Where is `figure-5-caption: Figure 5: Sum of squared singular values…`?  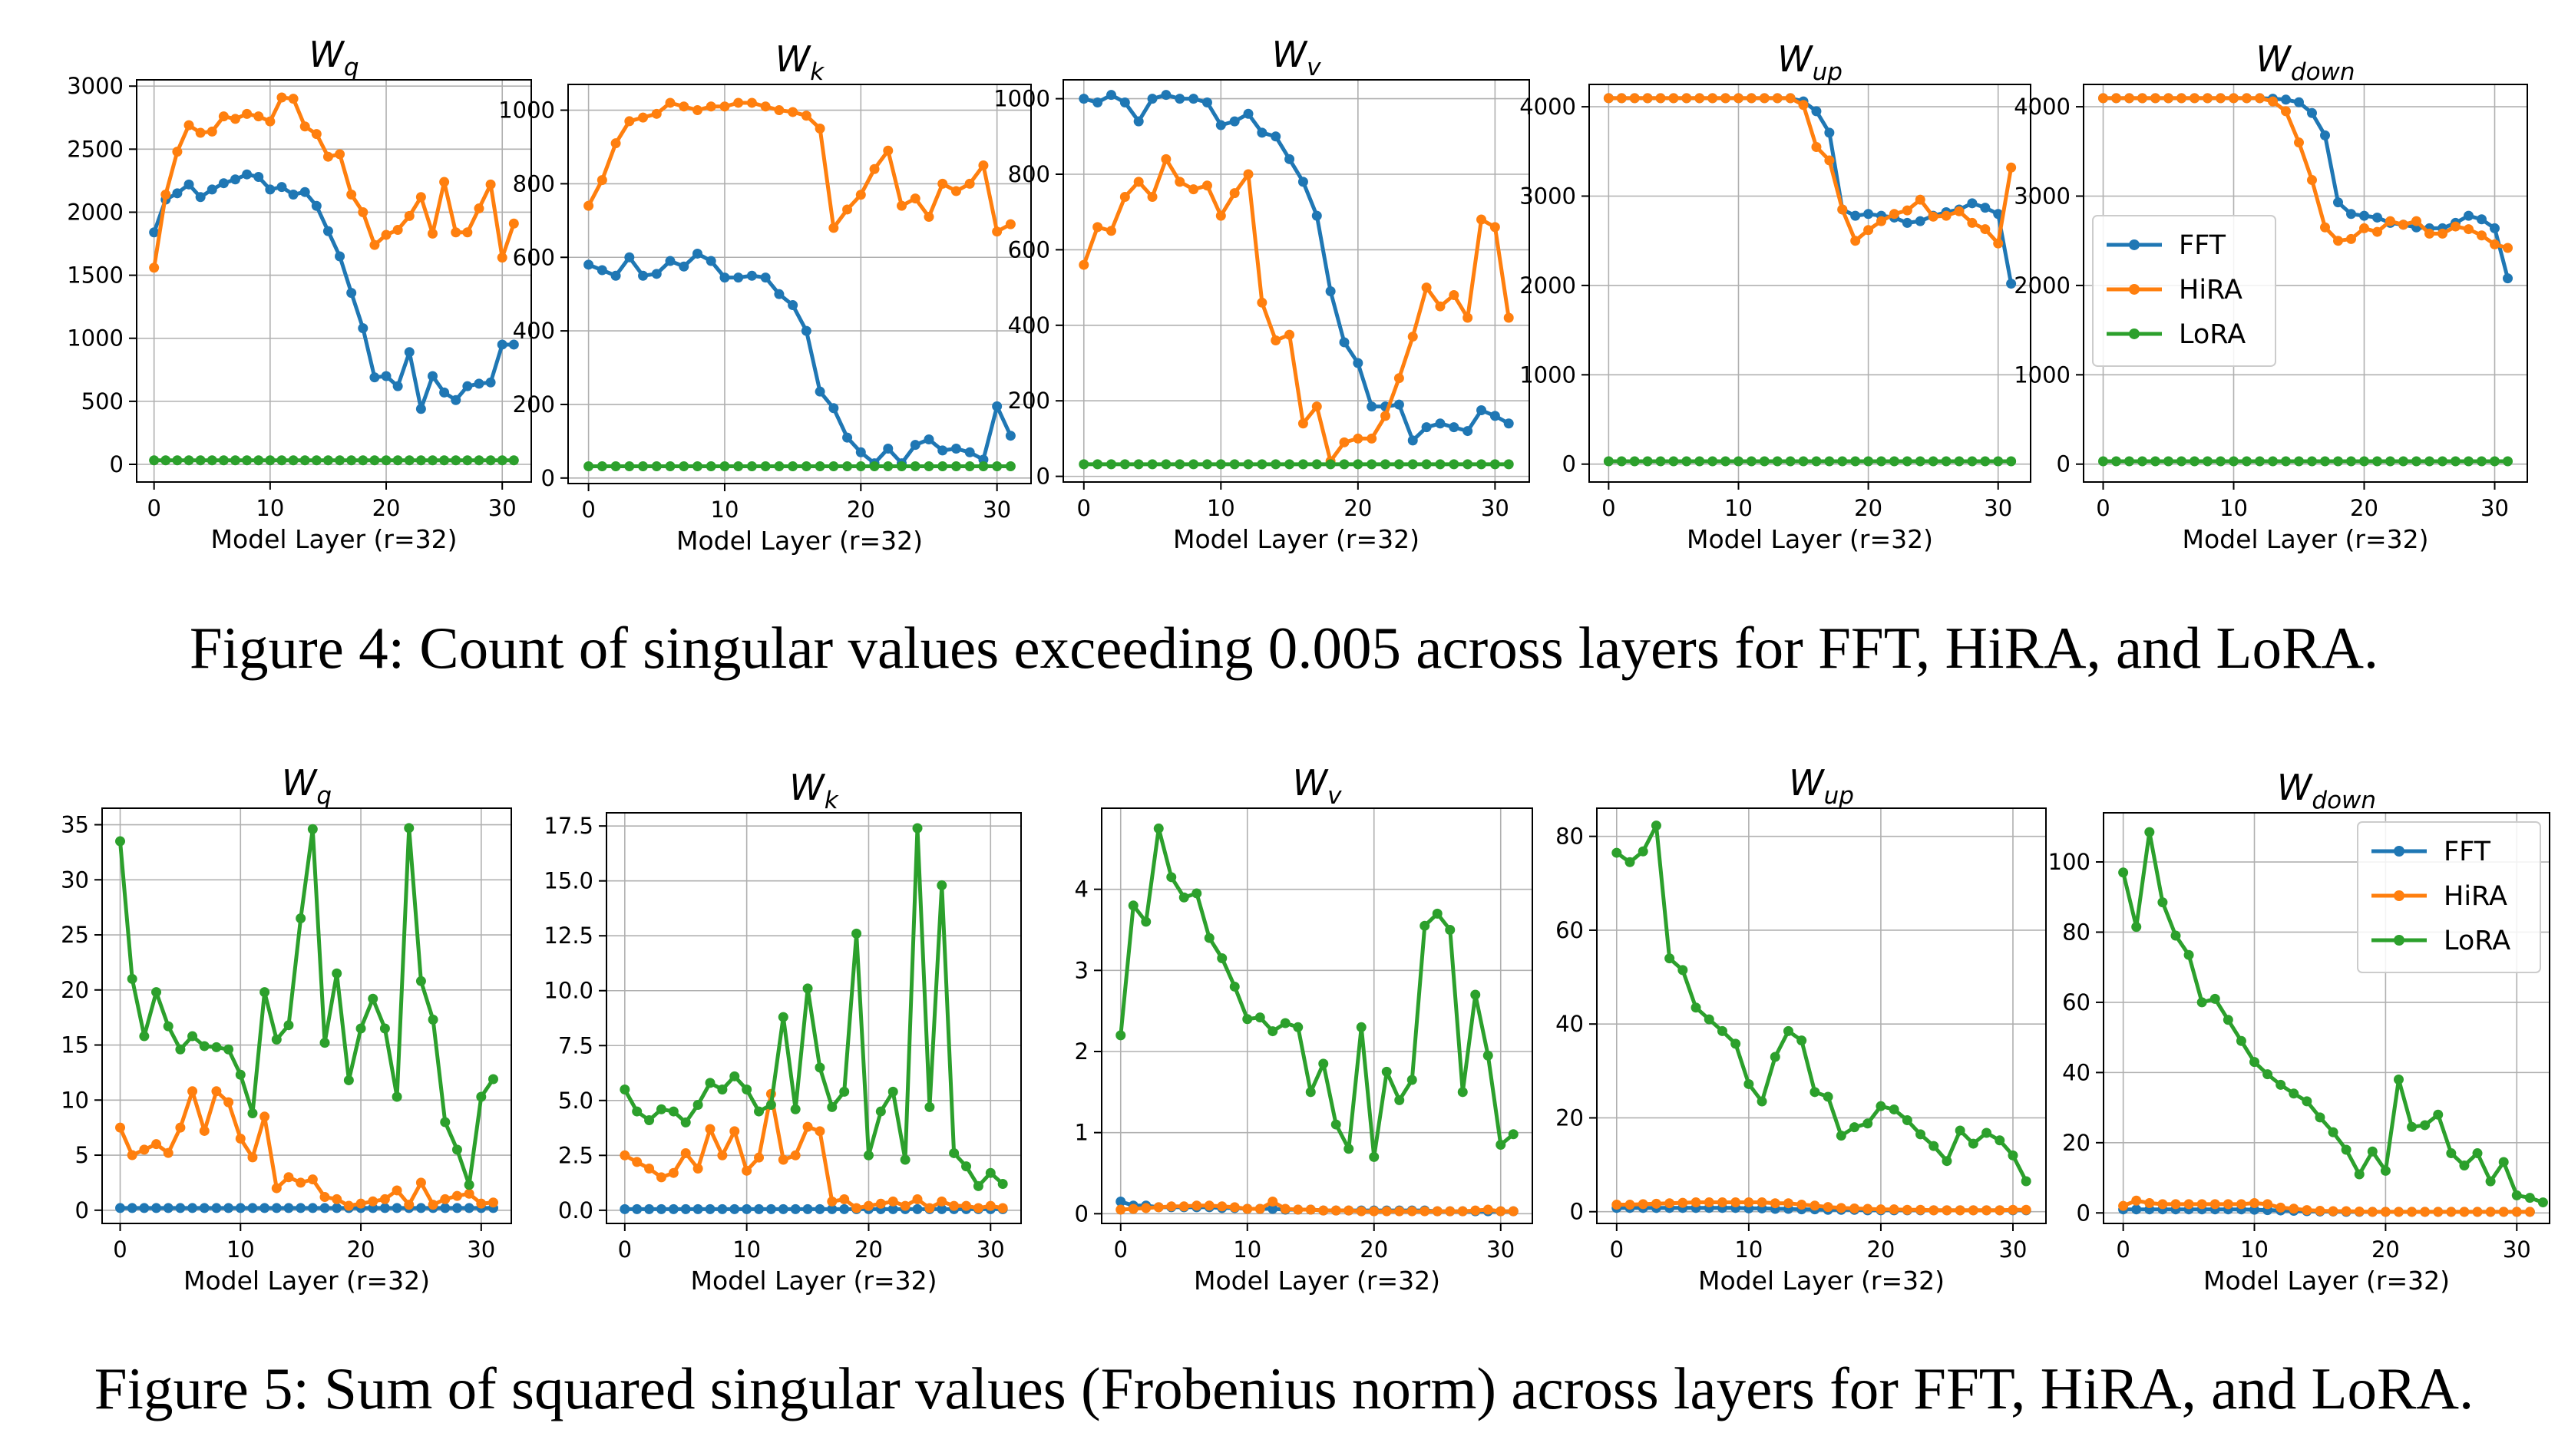
figure-5-caption: Figure 5: Sum of squared singular values… is located at coordinates (1284, 1388).